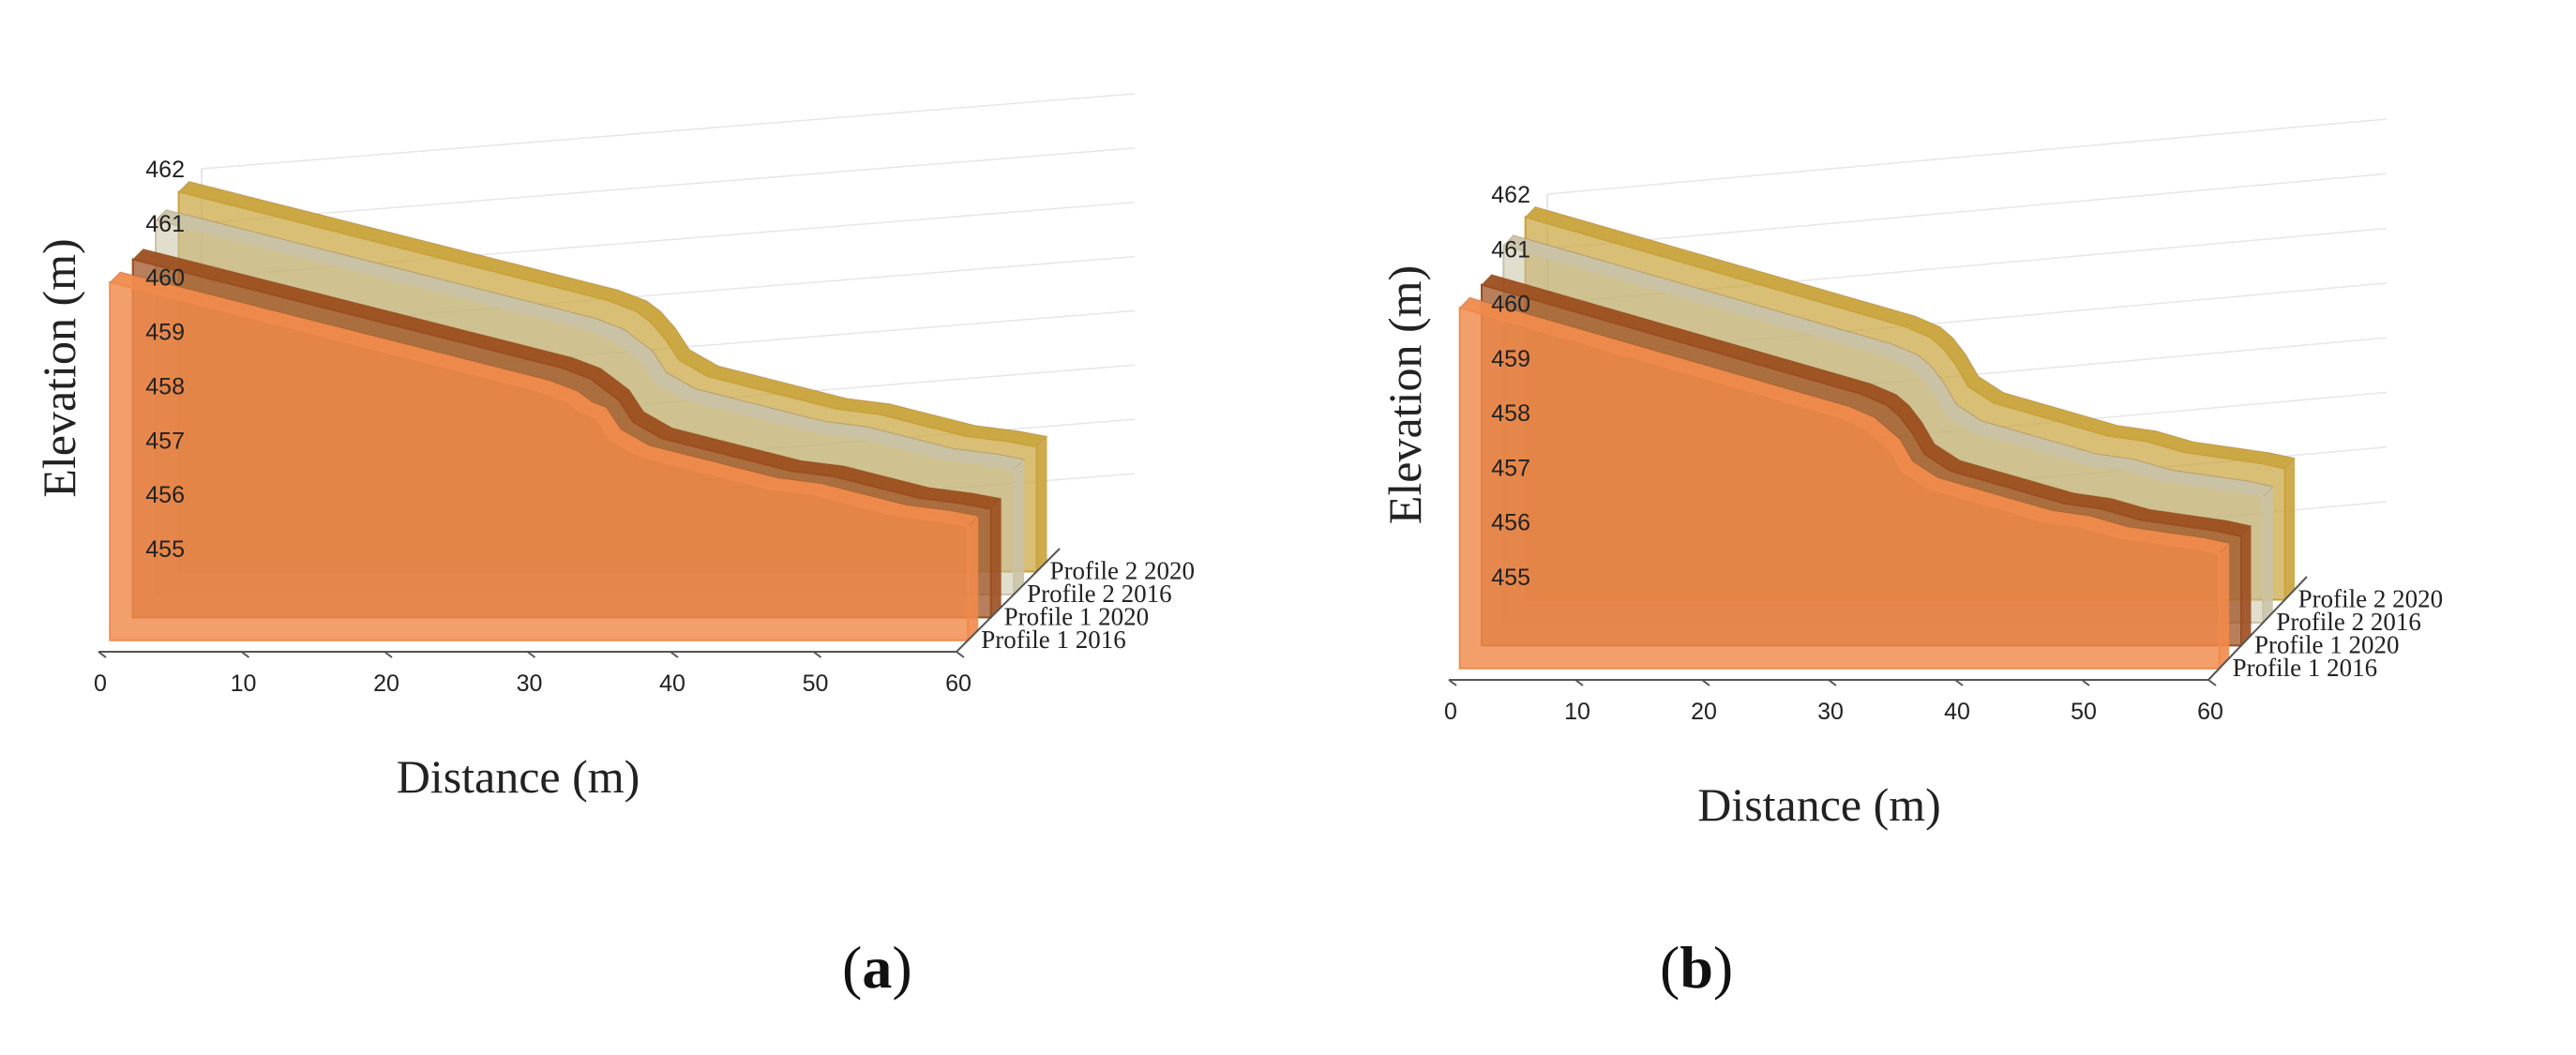 The image size is (2576, 1055). Describe the element at coordinates (1697, 968) in the screenshot. I see `panel-label-b: (b)` at that location.